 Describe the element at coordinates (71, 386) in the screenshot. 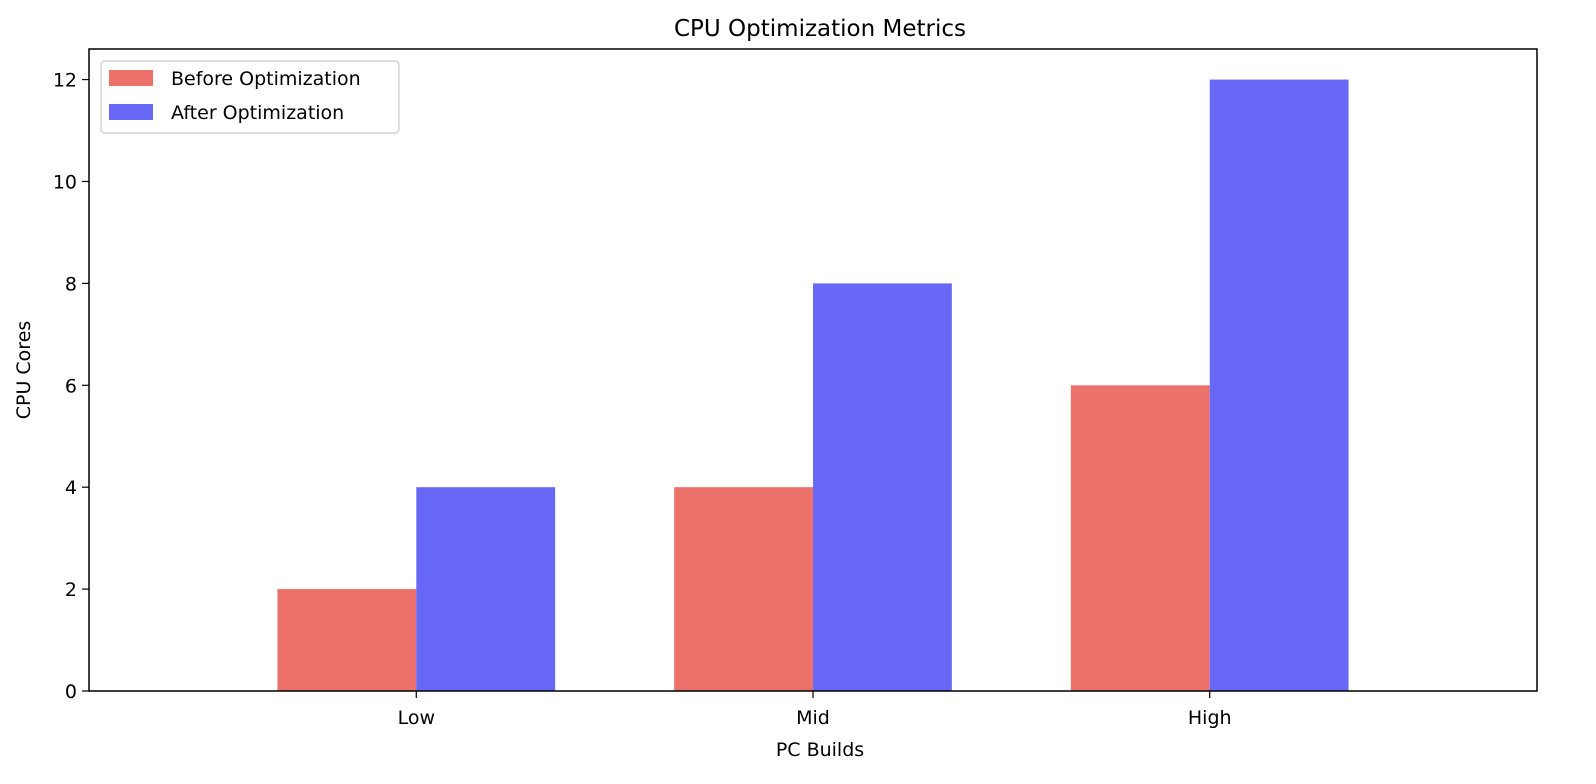

I see `y-tick-label: 6` at that location.